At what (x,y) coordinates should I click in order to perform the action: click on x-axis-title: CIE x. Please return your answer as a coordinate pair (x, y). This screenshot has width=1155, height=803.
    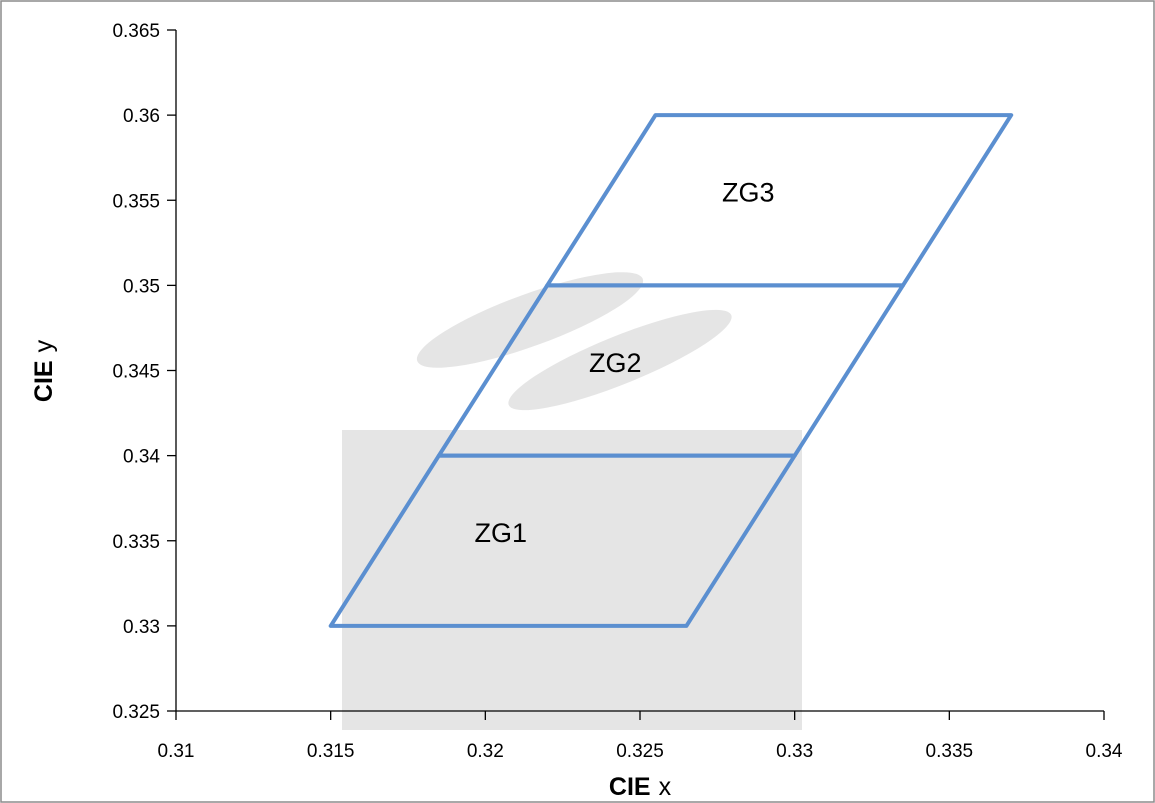
    Looking at the image, I should click on (640, 787).